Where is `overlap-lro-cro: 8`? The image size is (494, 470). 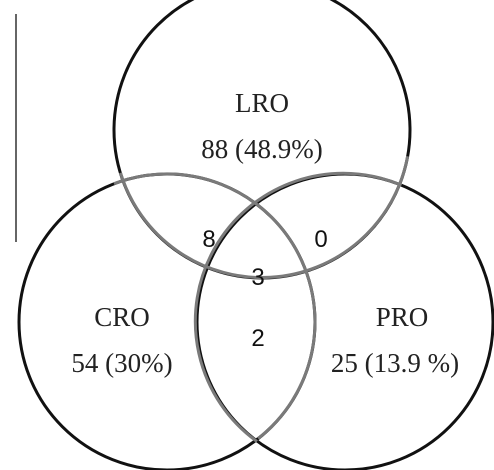 overlap-lro-cro: 8 is located at coordinates (208, 239).